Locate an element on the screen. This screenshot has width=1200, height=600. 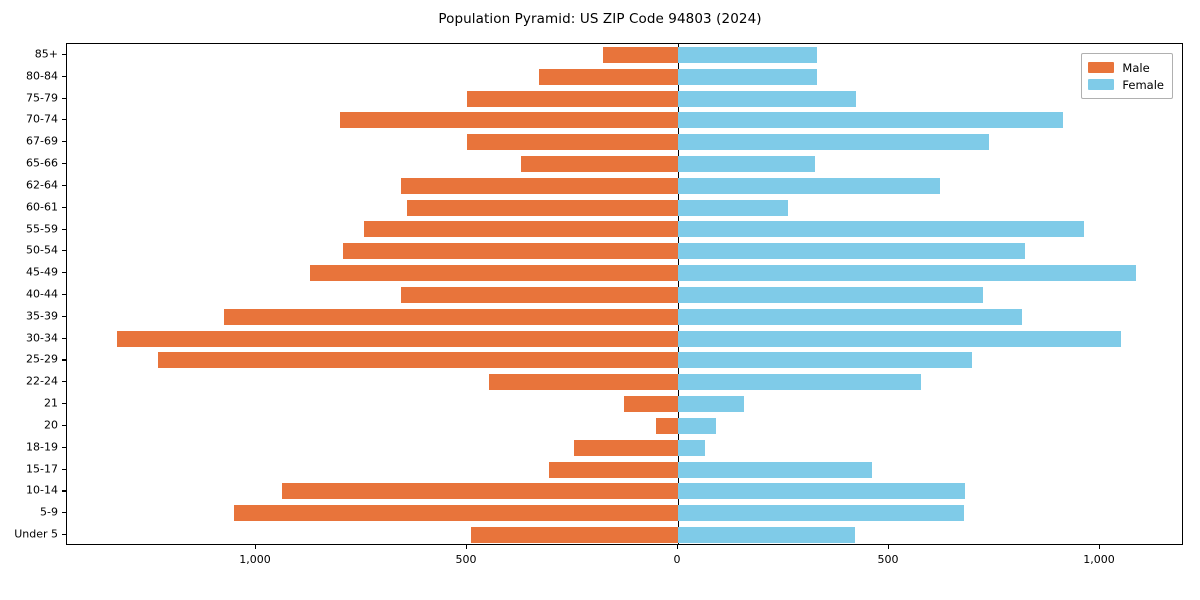
y-axis-tick-label: 45-49 is located at coordinates (42, 272).